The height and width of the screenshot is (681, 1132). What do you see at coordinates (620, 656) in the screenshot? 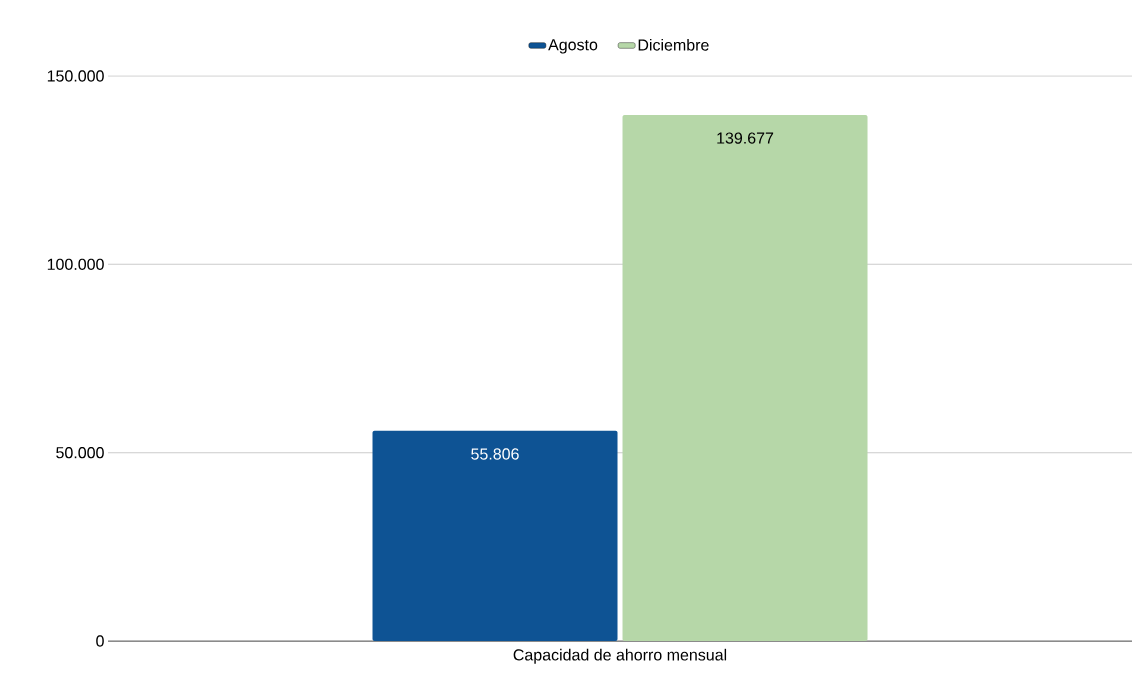
I see `x-tick-label: Capacidad de ahorro mensual` at bounding box center [620, 656].